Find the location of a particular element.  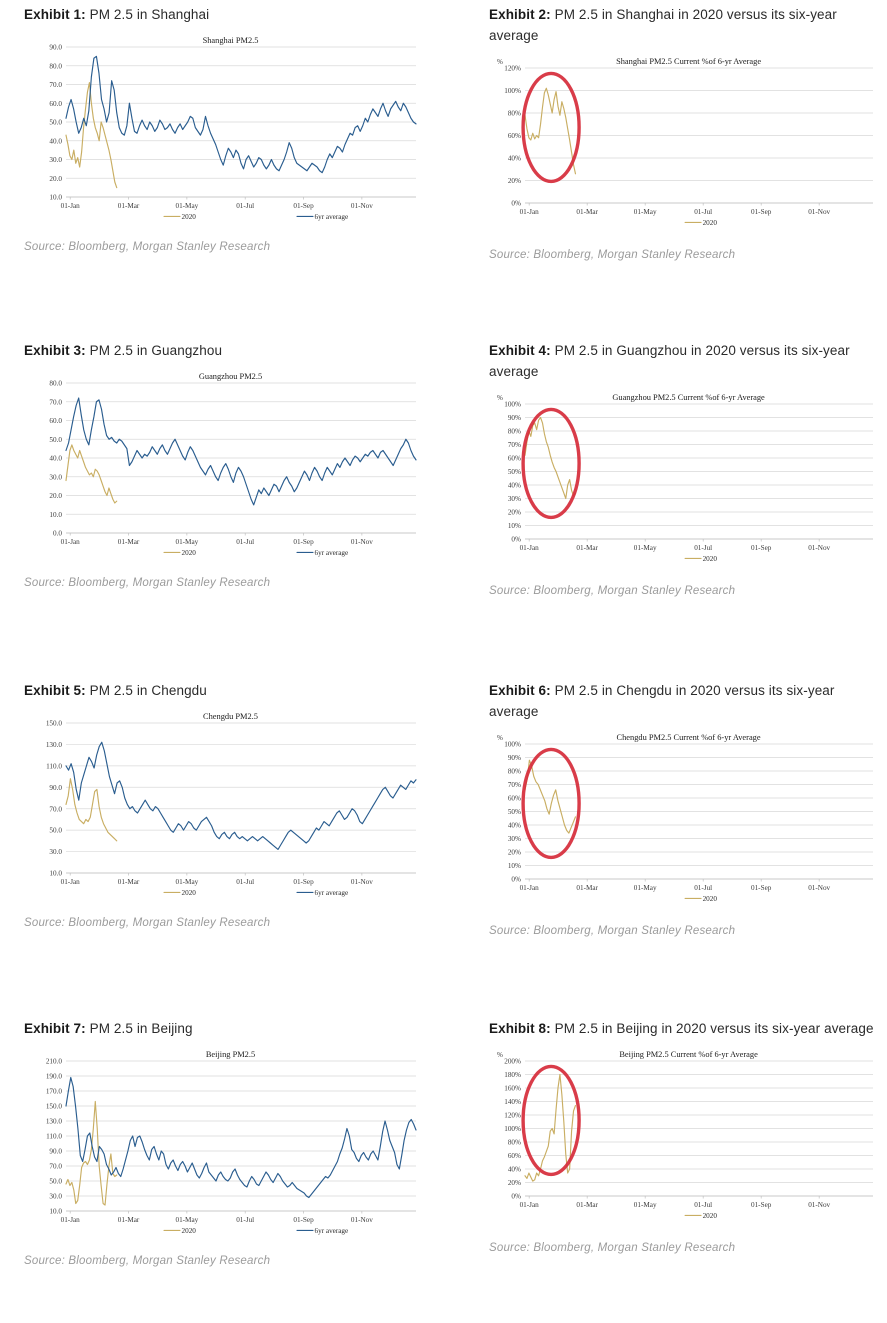

y-tick-label: 80% is located at coordinates (514, 432).